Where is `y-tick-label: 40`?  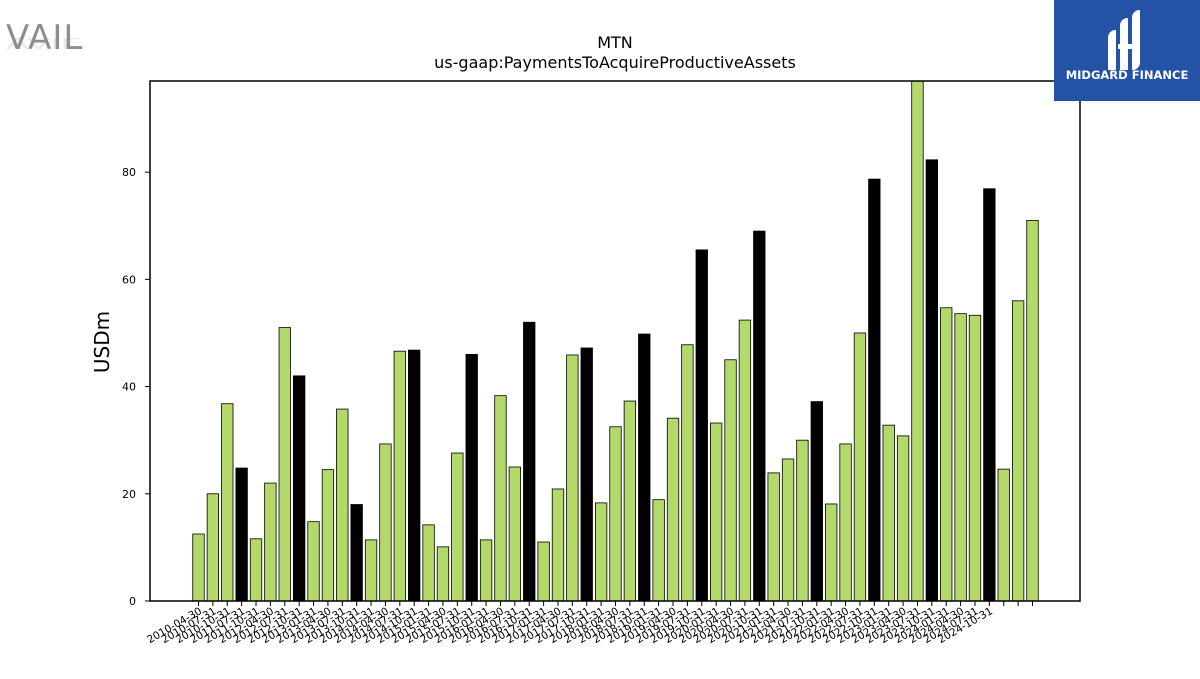
y-tick-label: 40 is located at coordinates (129, 387).